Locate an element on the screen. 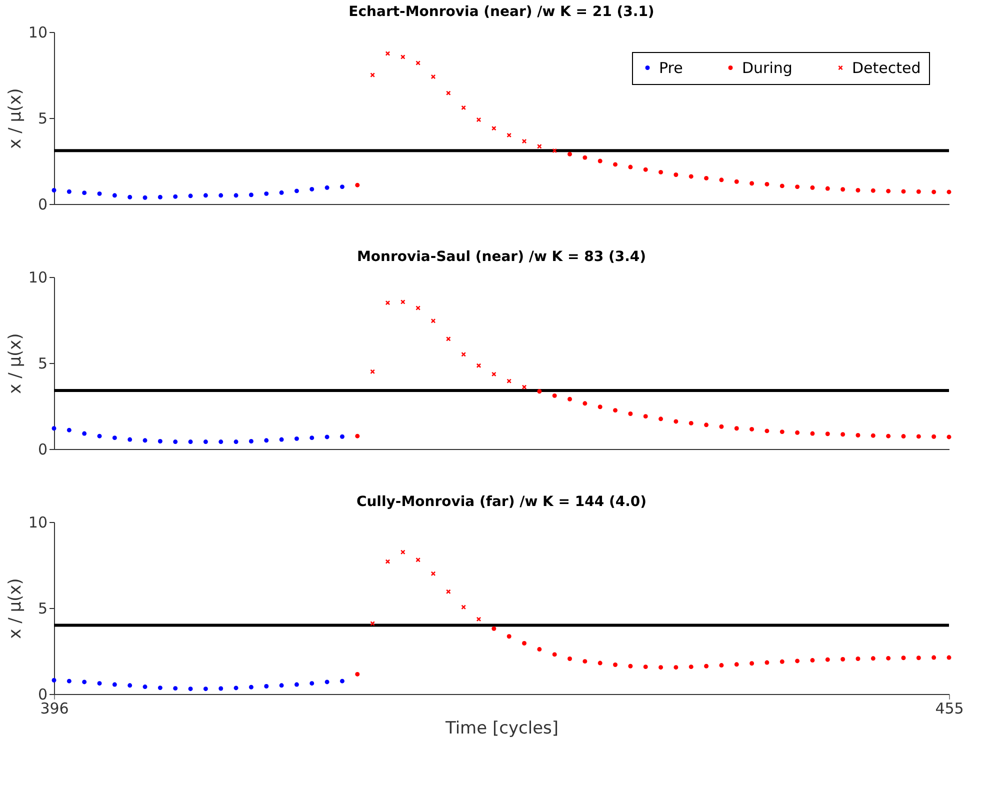 This screenshot has width=985, height=803. chart-title: Cully-Monrovia (far) /w K = 144 (4.0) is located at coordinates (501, 502).